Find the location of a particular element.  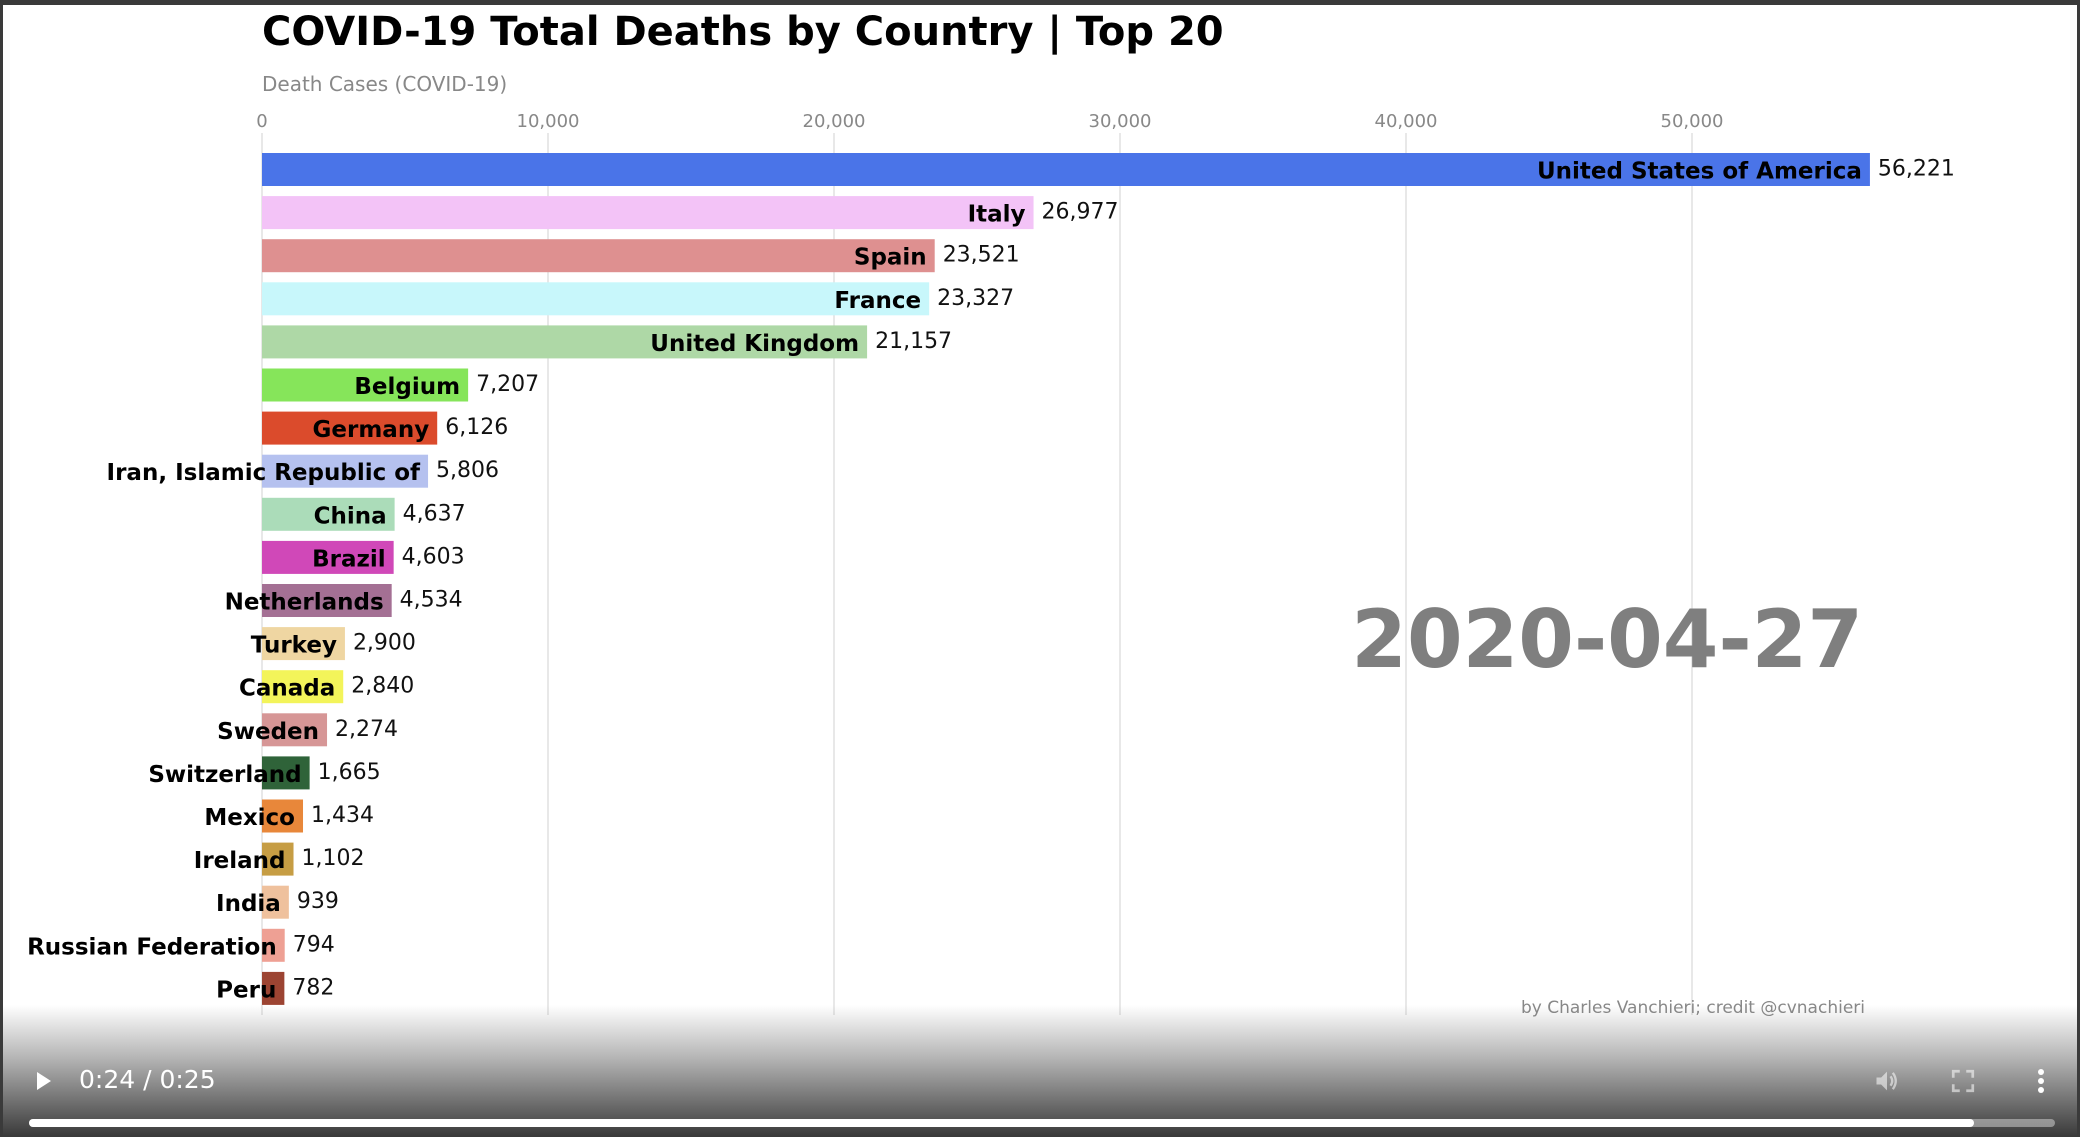

play-button is located at coordinates (43, 1081).